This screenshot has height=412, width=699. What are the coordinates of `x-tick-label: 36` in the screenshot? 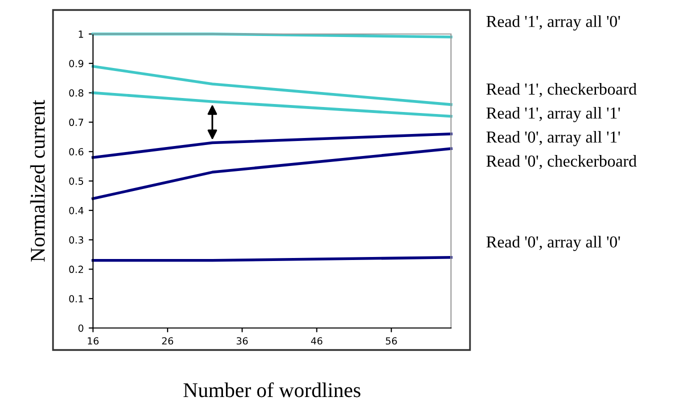 It's located at (242, 341).